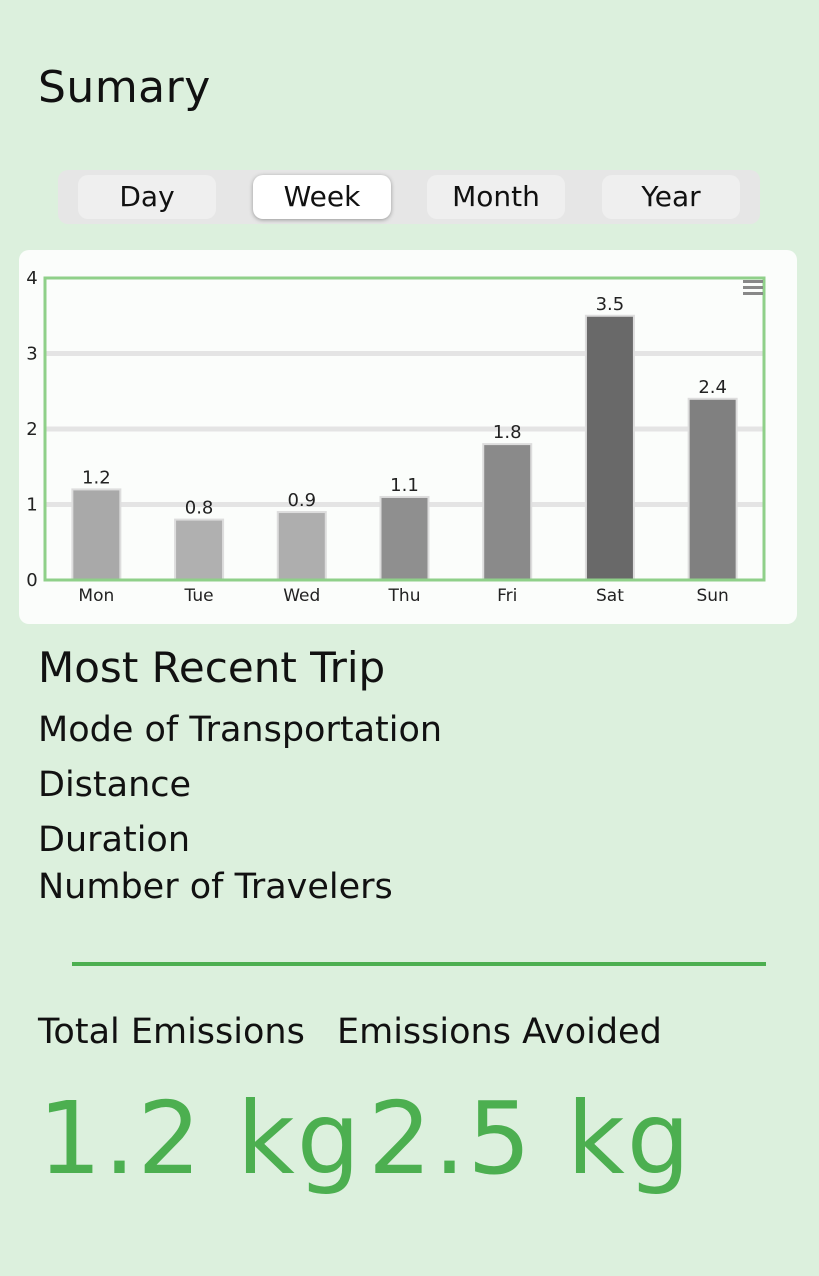  I want to click on data-label: 1.8, so click(507, 432).